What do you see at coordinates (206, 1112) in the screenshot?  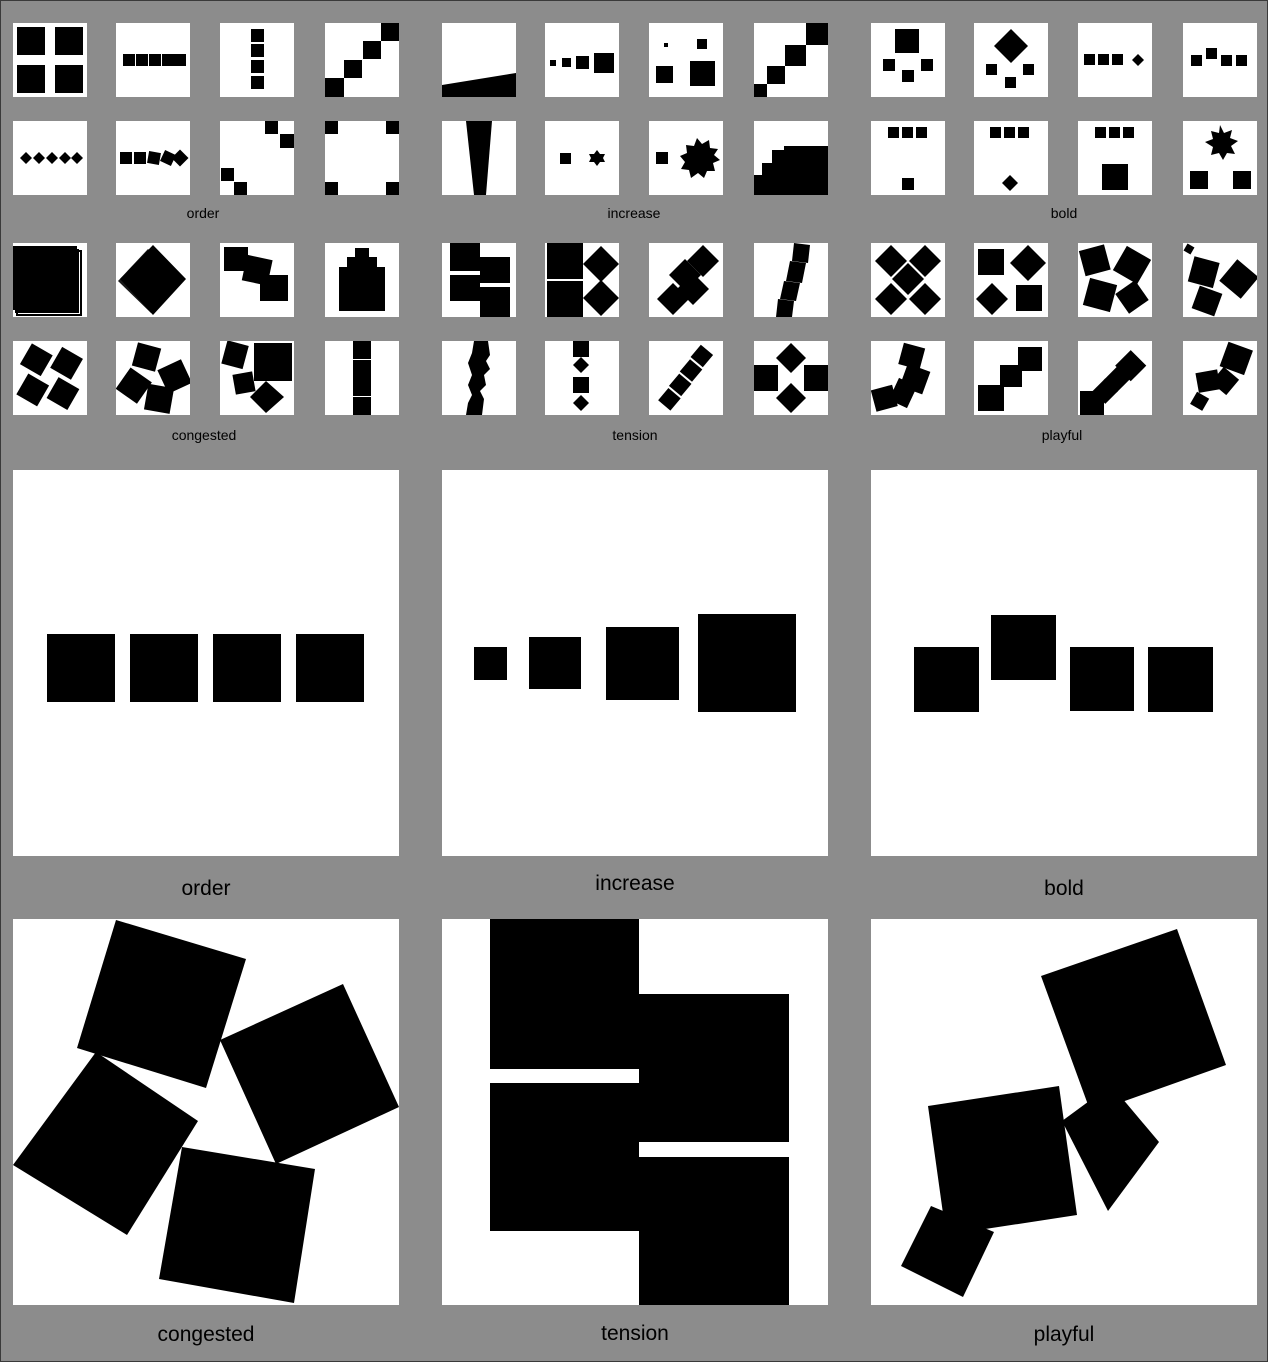 I see `congested-large-panel` at bounding box center [206, 1112].